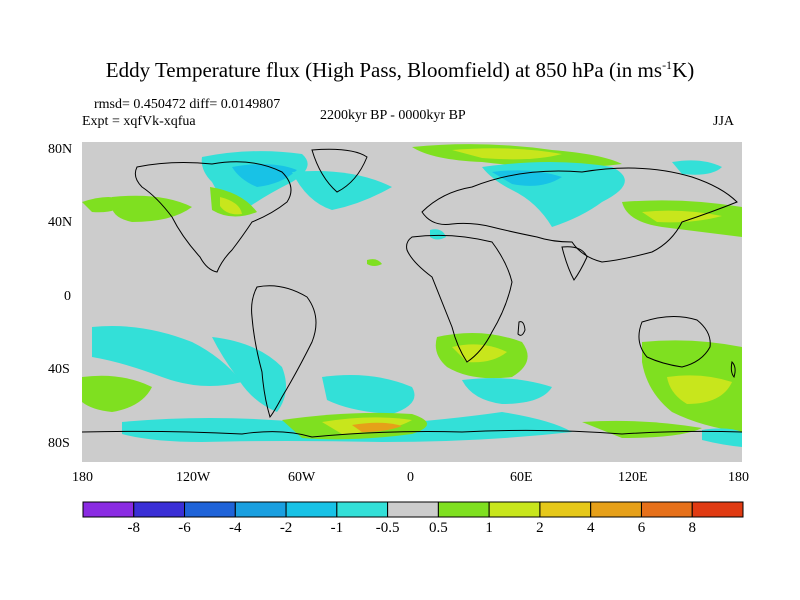 This screenshot has width=800, height=600. What do you see at coordinates (337, 528) in the screenshot?
I see `colorbar-label: -1` at bounding box center [337, 528].